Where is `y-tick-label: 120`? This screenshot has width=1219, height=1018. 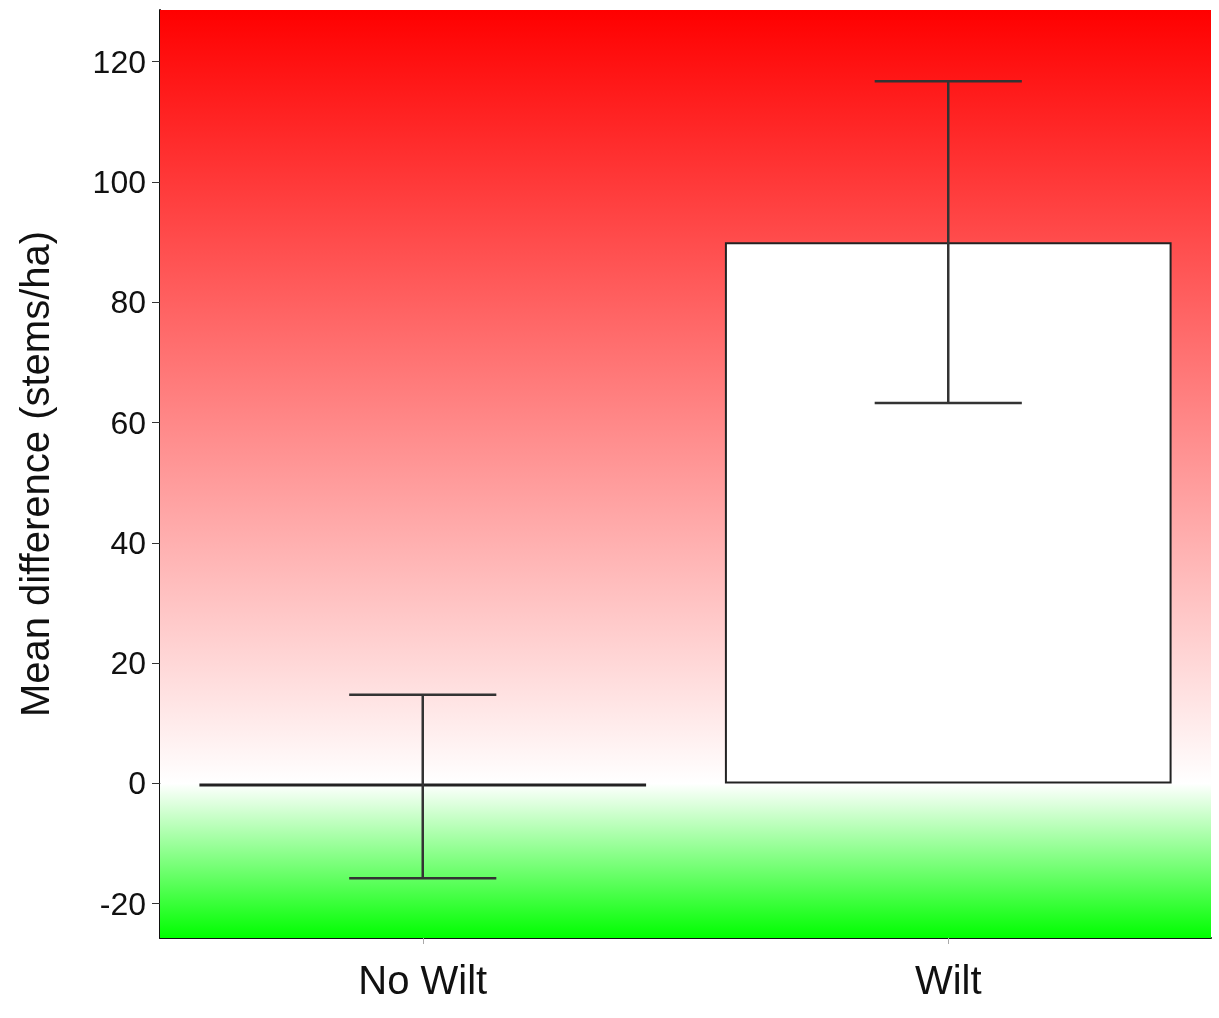 y-tick-label: 120 is located at coordinates (119, 61).